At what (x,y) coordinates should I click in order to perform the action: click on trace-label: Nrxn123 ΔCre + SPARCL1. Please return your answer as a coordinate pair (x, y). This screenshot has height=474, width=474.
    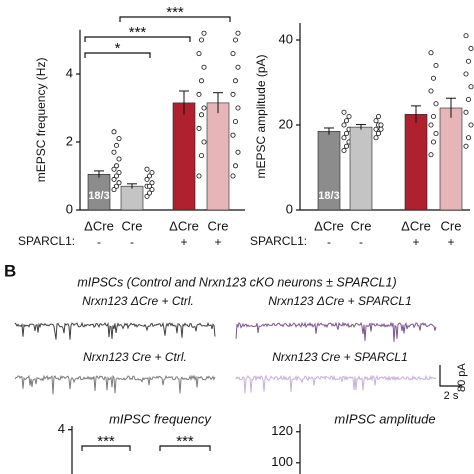
    Looking at the image, I should click on (340, 301).